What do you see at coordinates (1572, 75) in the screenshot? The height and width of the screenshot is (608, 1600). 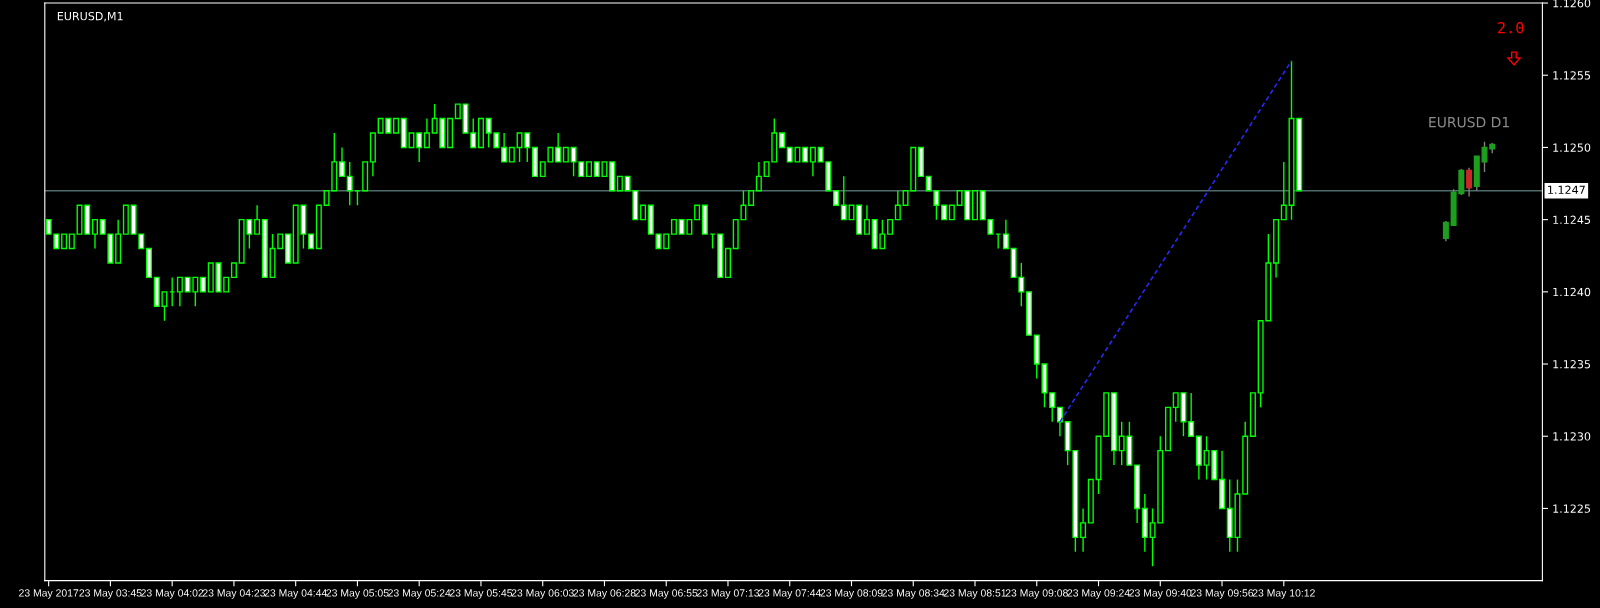 I see `y-tick-label: 1.1255` at bounding box center [1572, 75].